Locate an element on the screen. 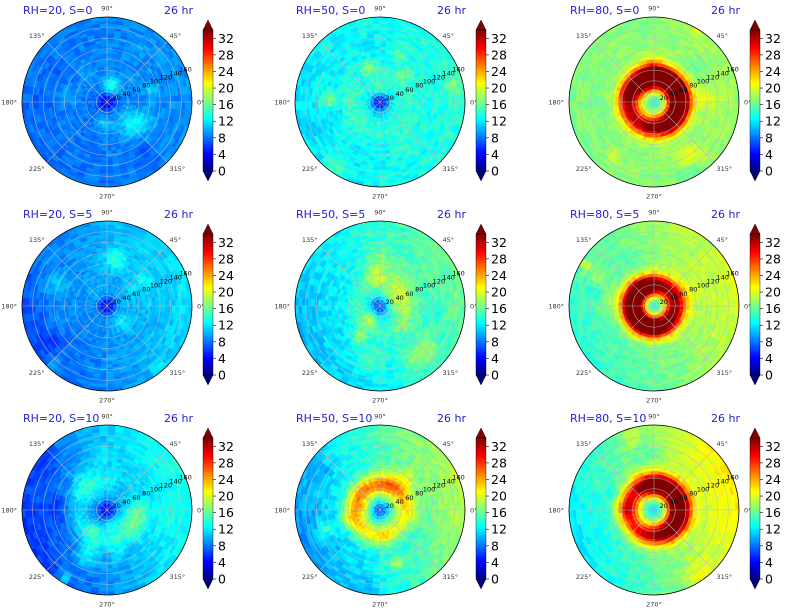 The image size is (785, 616). colorbar-tick-label: 0 is located at coordinates (495, 375).